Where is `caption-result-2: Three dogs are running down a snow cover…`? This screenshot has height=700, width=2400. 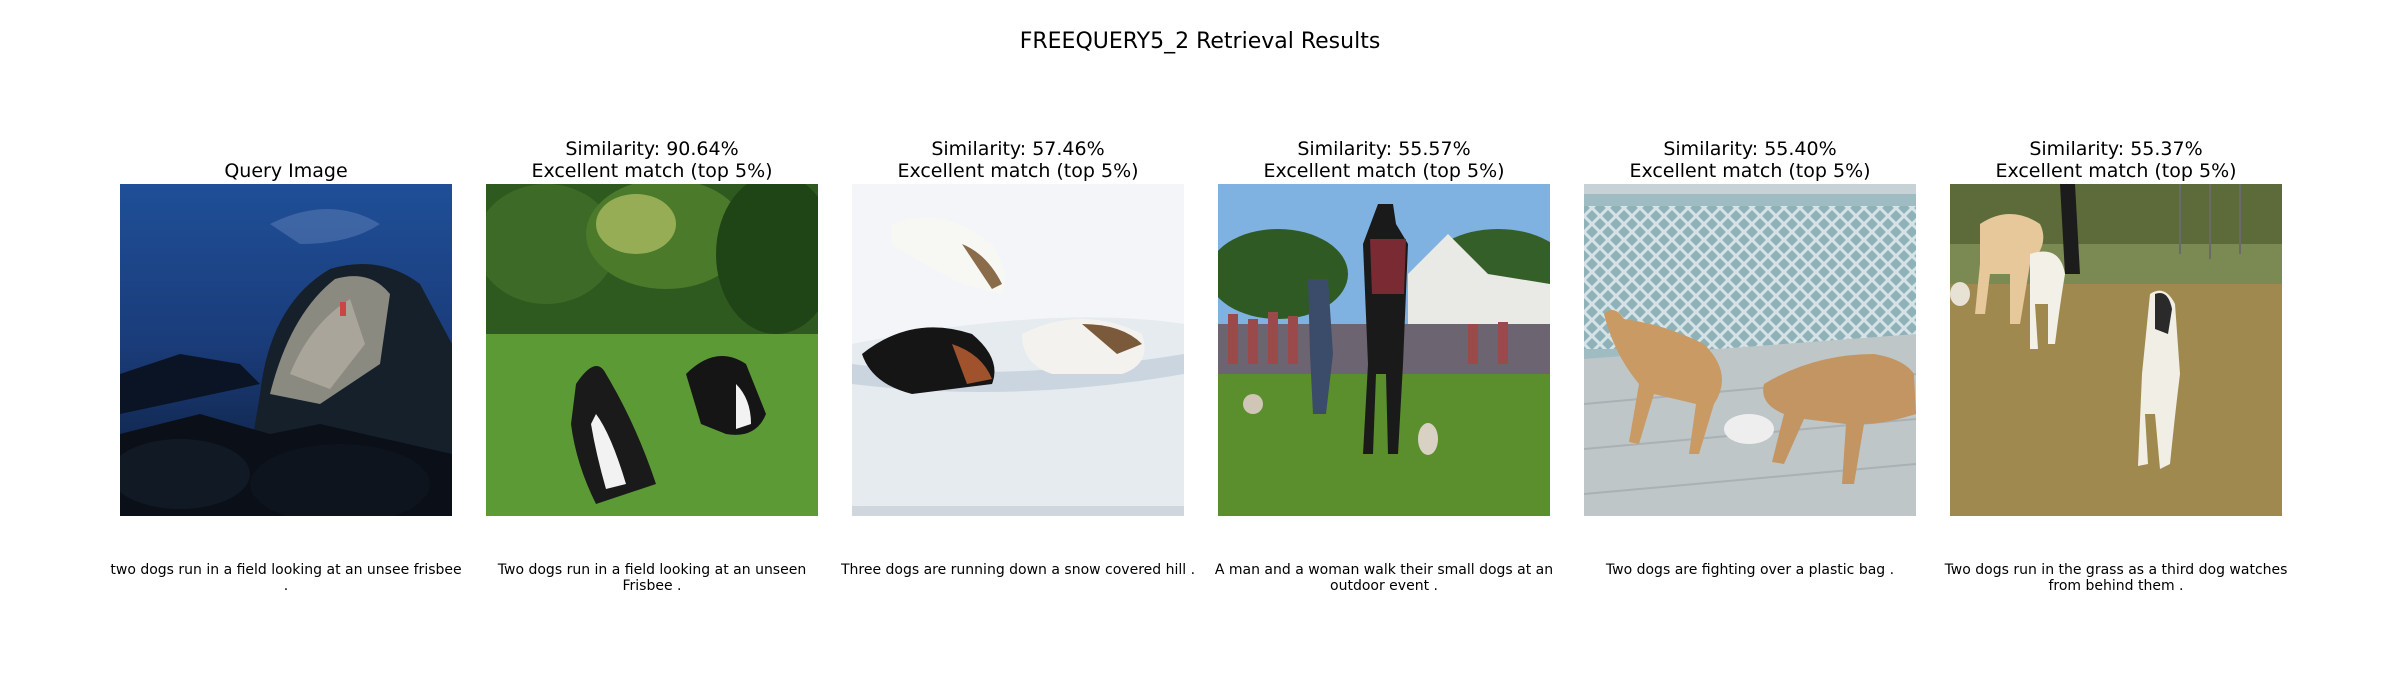
caption-result-2: Three dogs are running down a snow cover… is located at coordinates (1018, 570).